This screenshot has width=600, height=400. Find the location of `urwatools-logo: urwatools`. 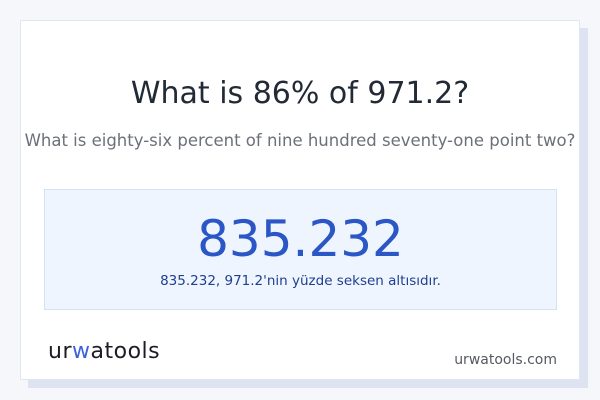

urwatools-logo: urwatools is located at coordinates (104, 351).